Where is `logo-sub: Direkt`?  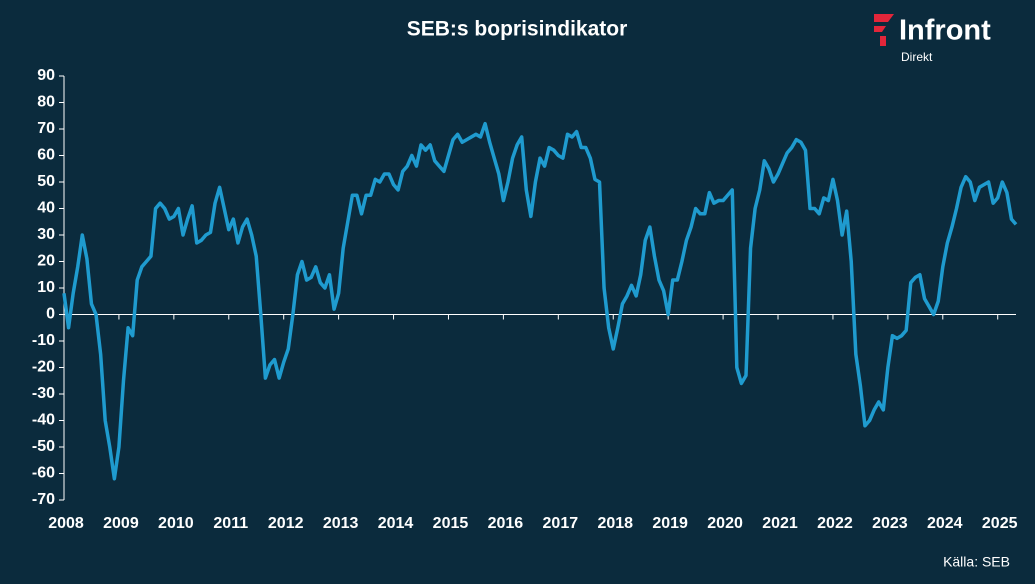 logo-sub: Direkt is located at coordinates (917, 57).